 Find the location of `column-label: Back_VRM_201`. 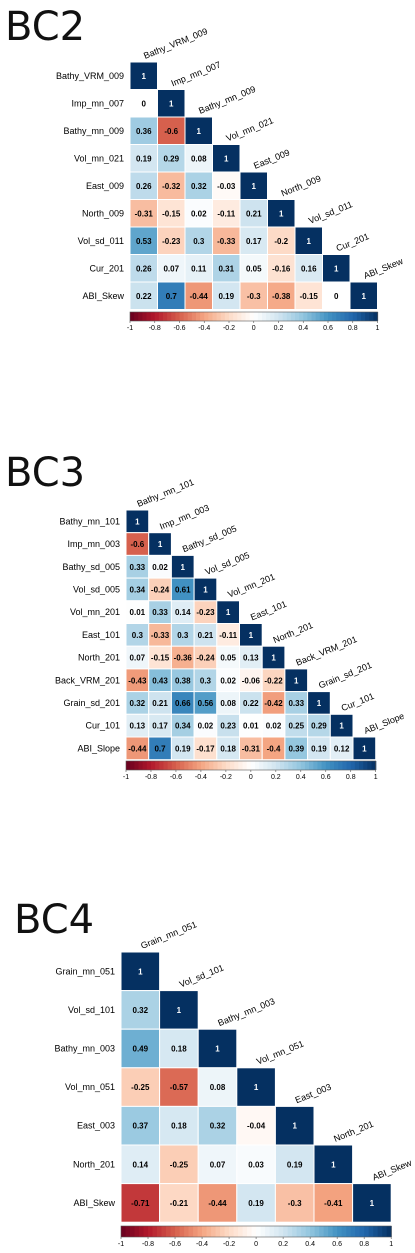

column-label: Back_VRM_201 is located at coordinates (326, 651).